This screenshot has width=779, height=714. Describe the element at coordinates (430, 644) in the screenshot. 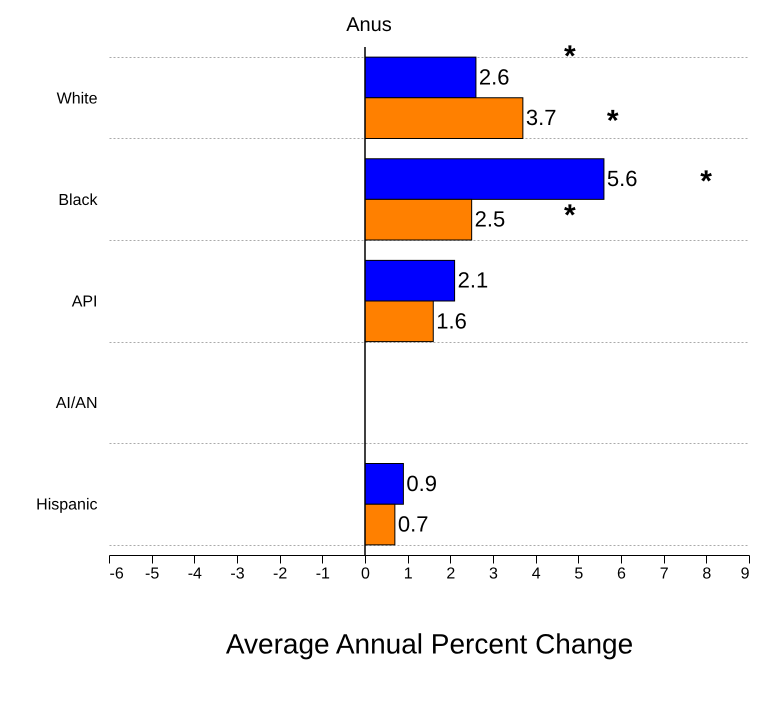

I see `x-axis-title: Average Annual Percent Change` at that location.